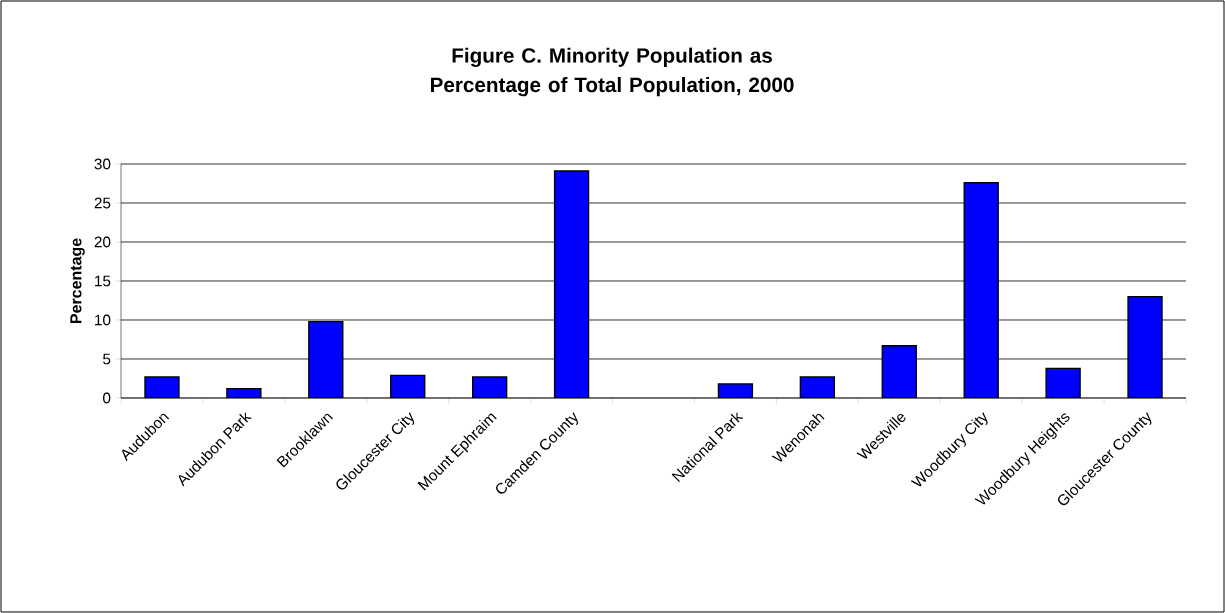 The width and height of the screenshot is (1225, 613). Describe the element at coordinates (103, 281) in the screenshot. I see `y-tick-label: 15` at that location.